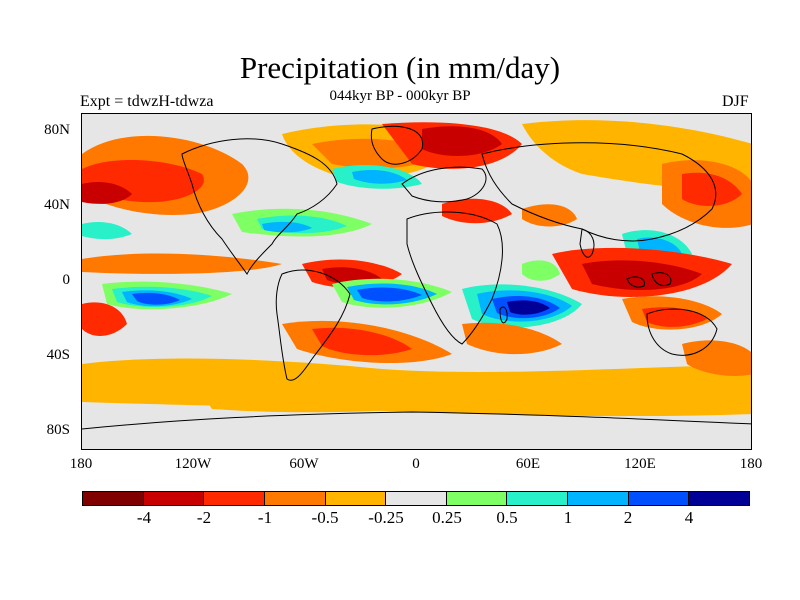 This screenshot has height=600, width=800. I want to click on colorbar-label: 0.25, so click(447, 517).